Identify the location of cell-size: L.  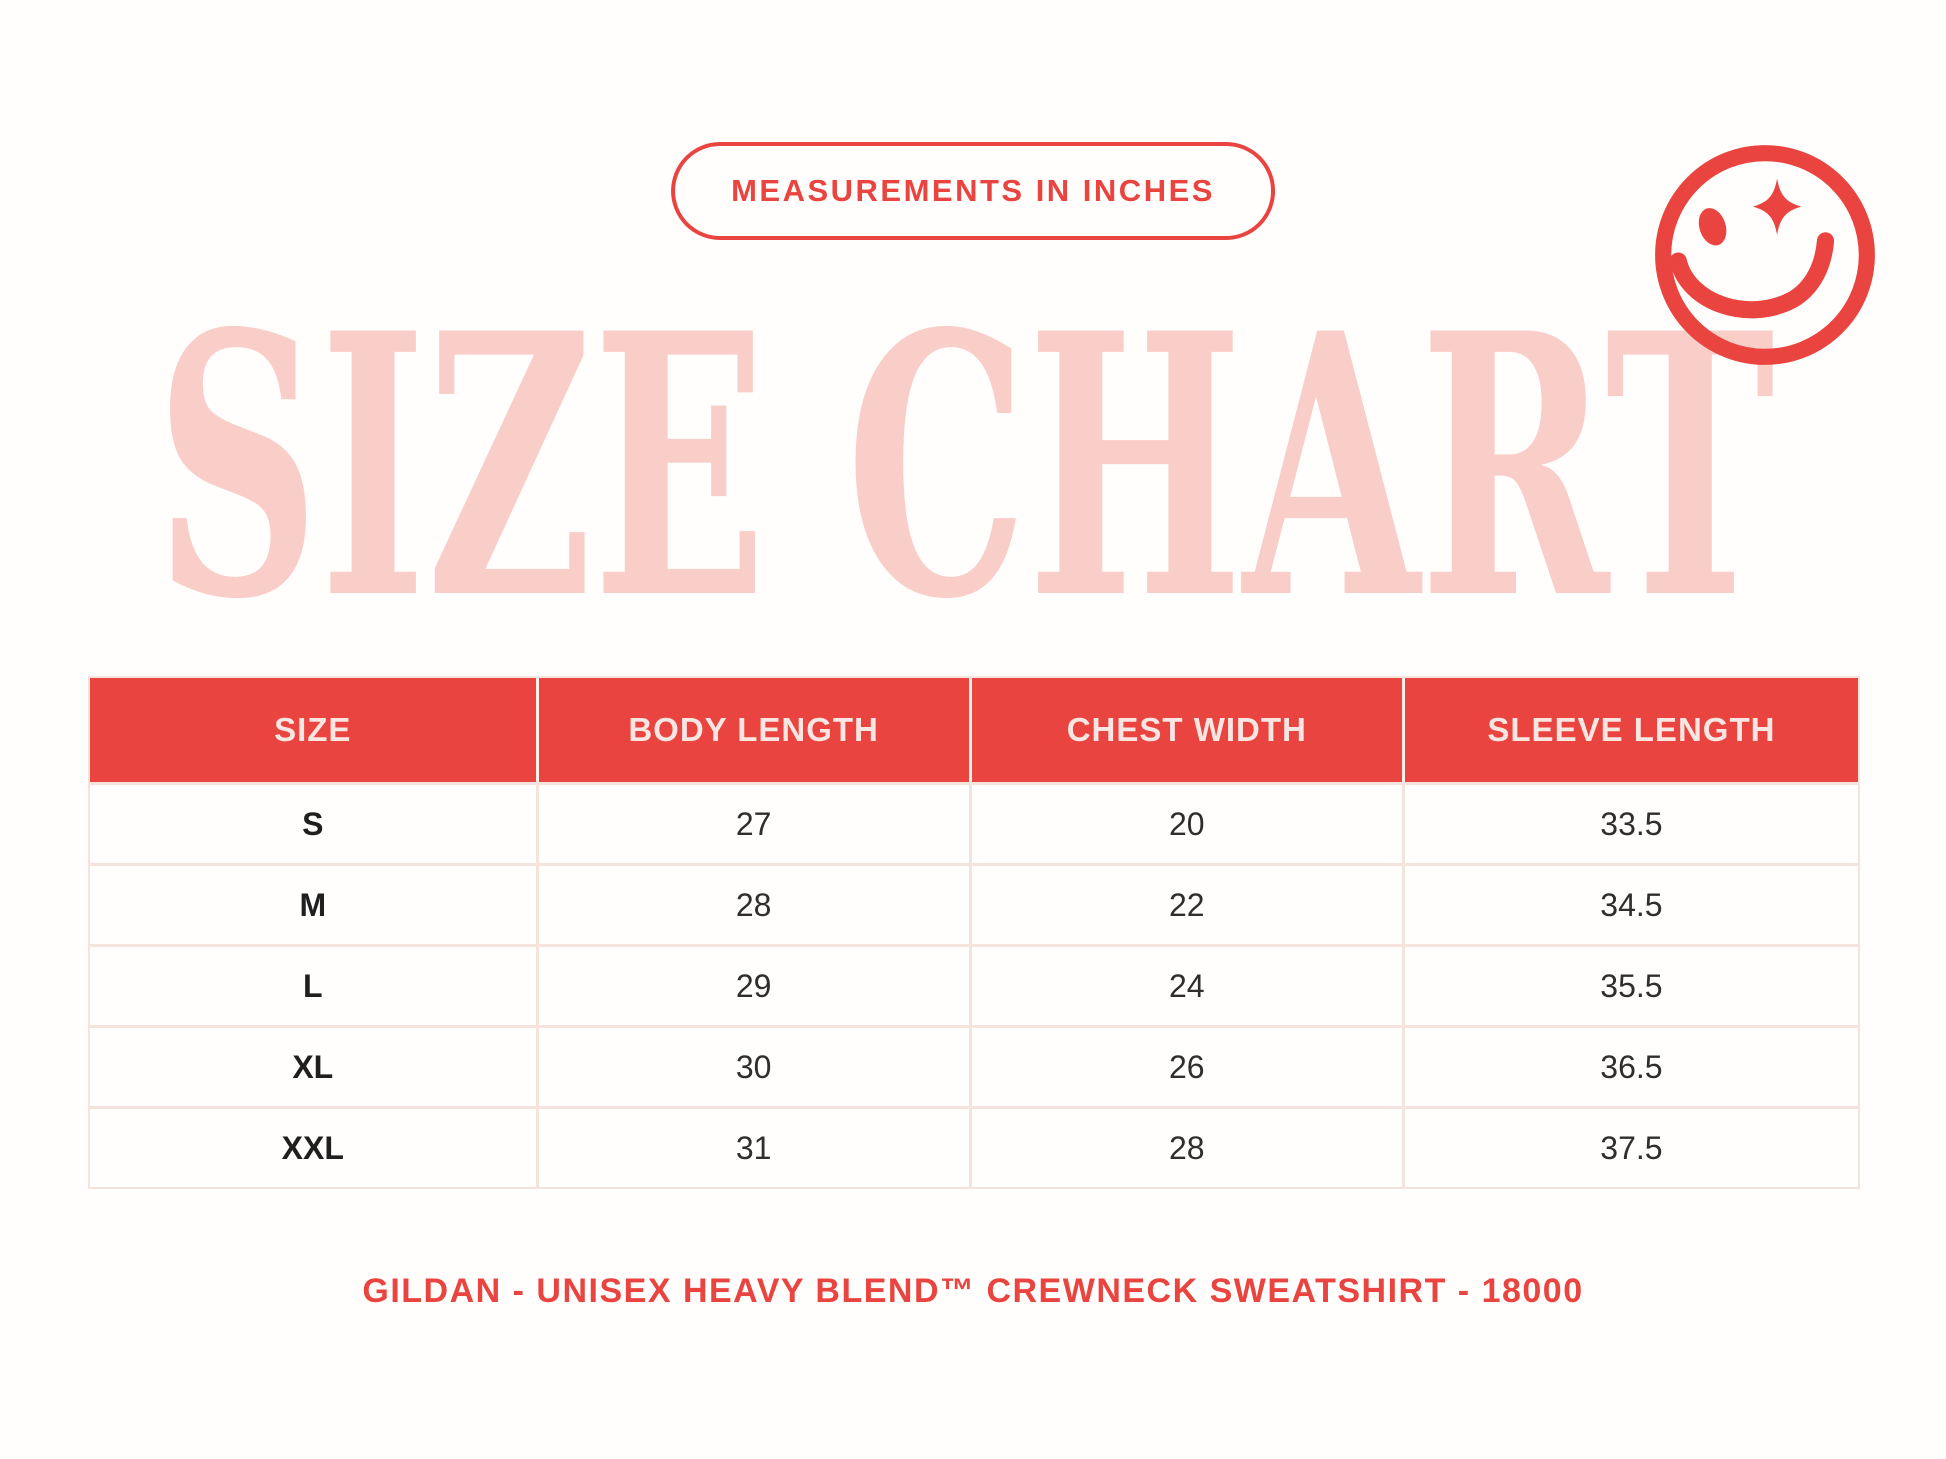
(312, 985).